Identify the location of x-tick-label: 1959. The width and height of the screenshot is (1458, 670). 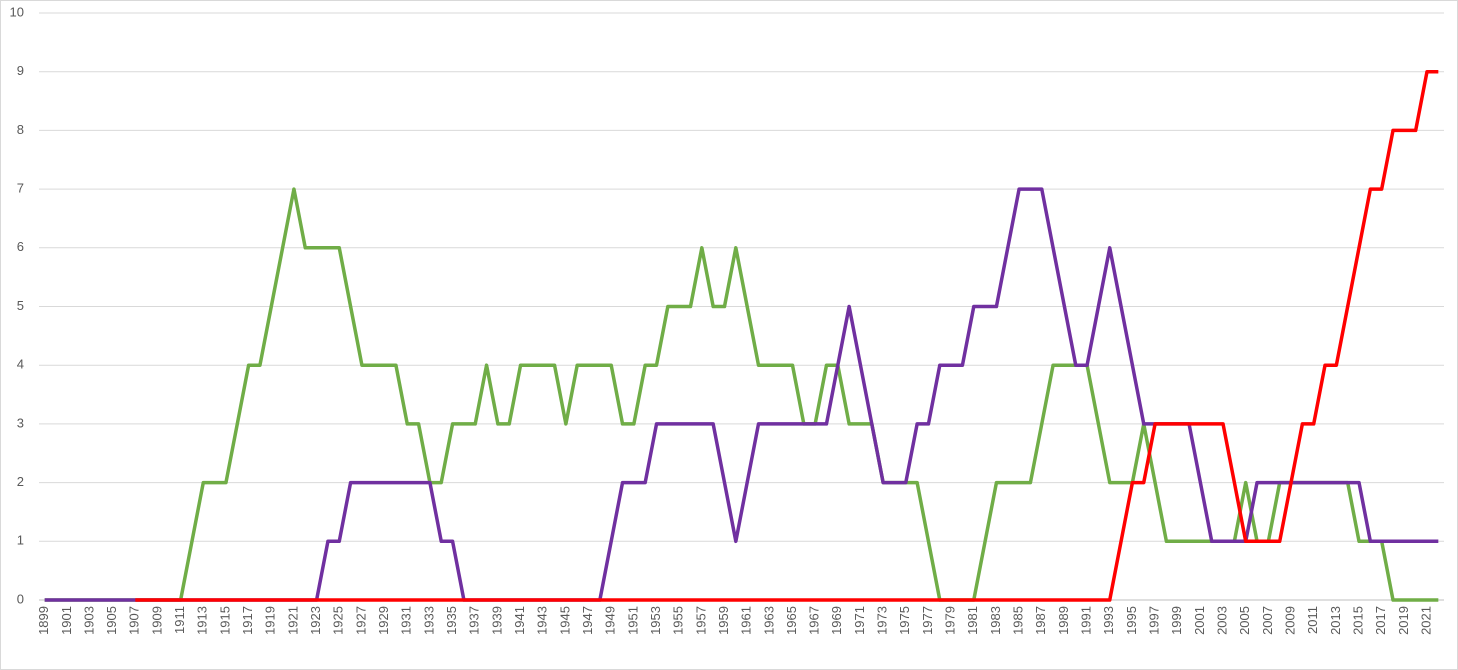
(723, 620).